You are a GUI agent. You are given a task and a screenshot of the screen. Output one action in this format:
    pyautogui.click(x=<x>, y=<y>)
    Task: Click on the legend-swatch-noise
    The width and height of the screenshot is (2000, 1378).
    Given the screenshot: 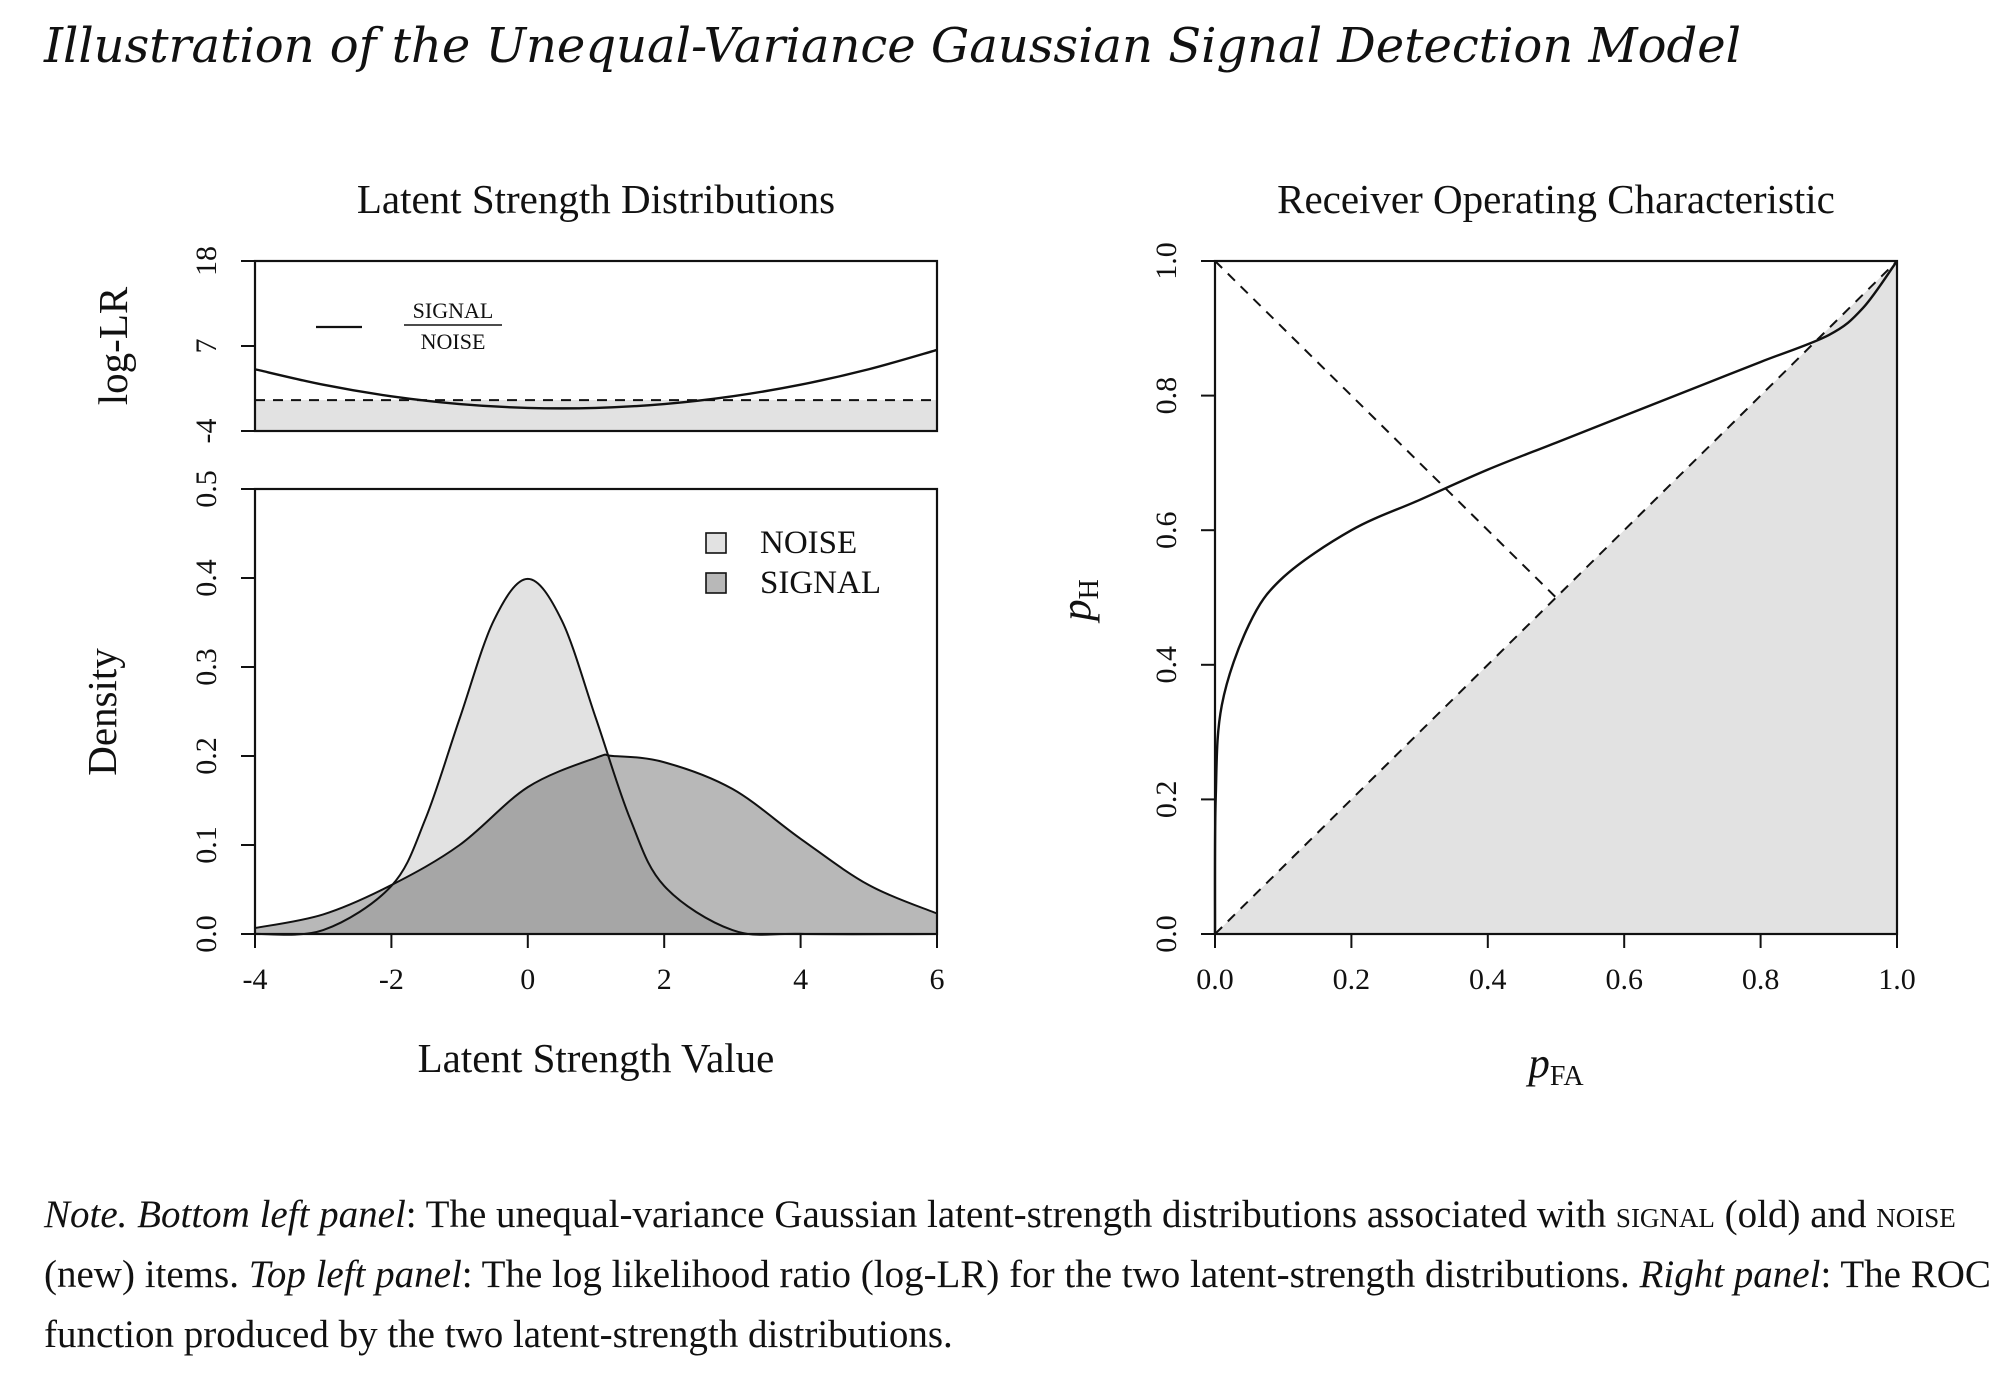 What is the action you would take?
    pyautogui.click(x=716, y=543)
    